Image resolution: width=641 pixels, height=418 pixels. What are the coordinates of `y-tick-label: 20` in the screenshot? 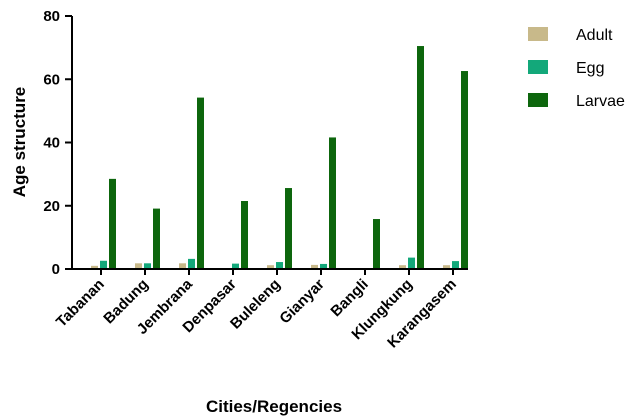 It's located at (51, 206).